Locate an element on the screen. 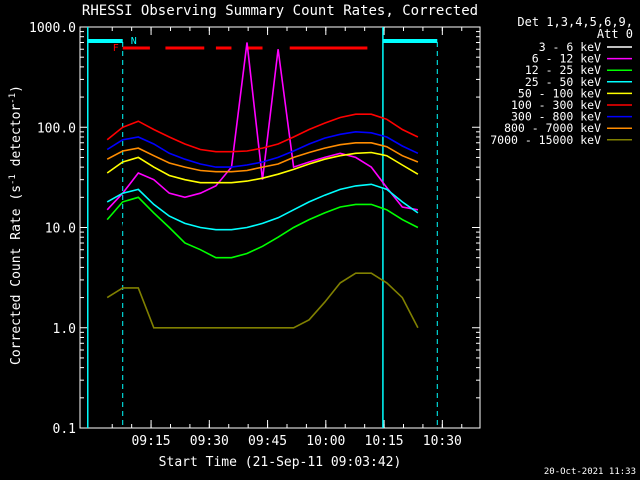 This screenshot has height=480, width=640. legend-label-5: 100 - 300 keV is located at coordinates (556, 105).